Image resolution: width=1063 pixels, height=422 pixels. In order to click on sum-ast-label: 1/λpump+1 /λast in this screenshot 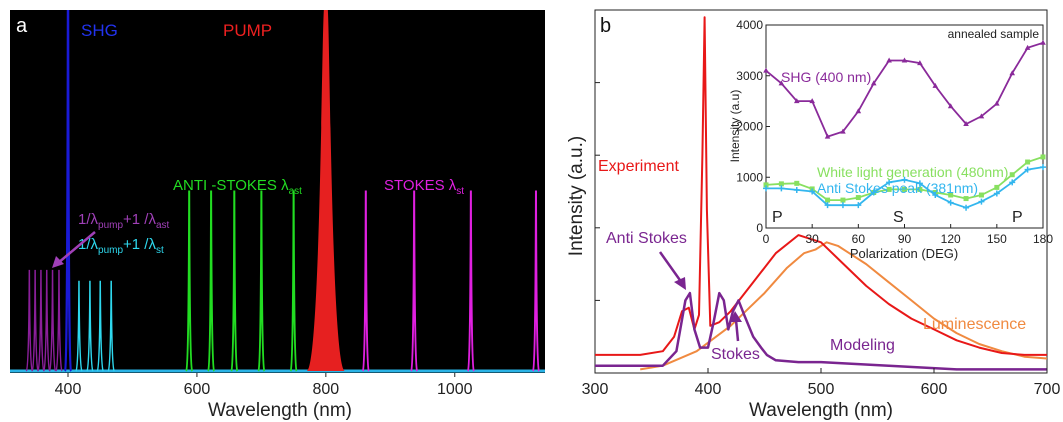, I will do `click(124, 221)`.